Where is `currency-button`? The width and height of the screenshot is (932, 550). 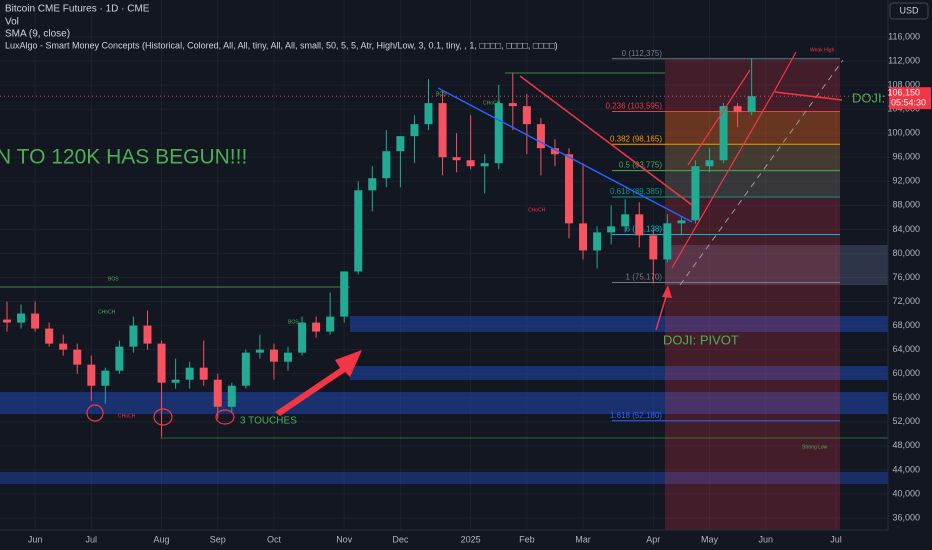
currency-button is located at coordinates (909, 11).